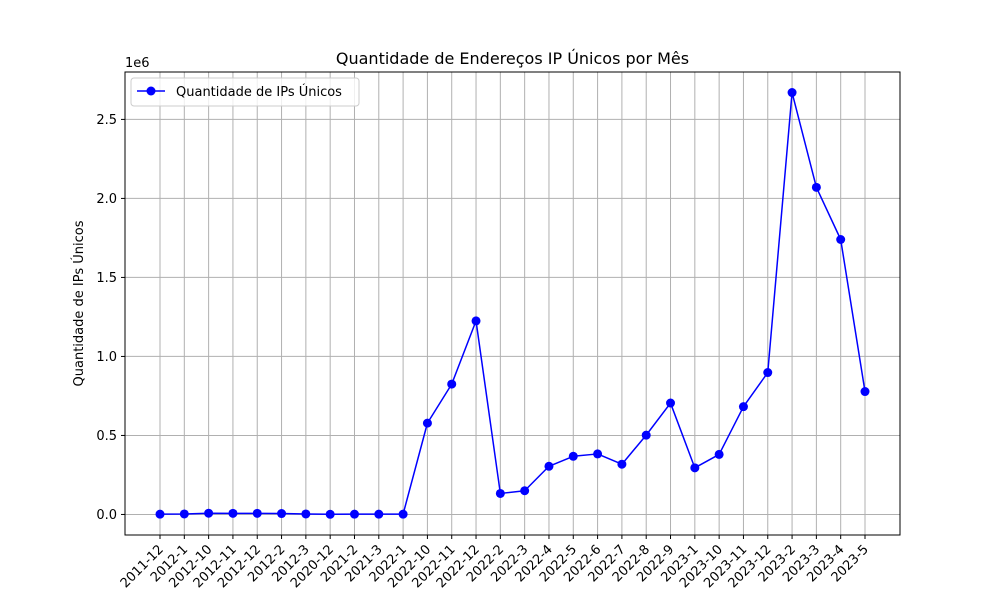  I want to click on legend-entry-label: Quantidade de IPs Únicos, so click(259, 92).